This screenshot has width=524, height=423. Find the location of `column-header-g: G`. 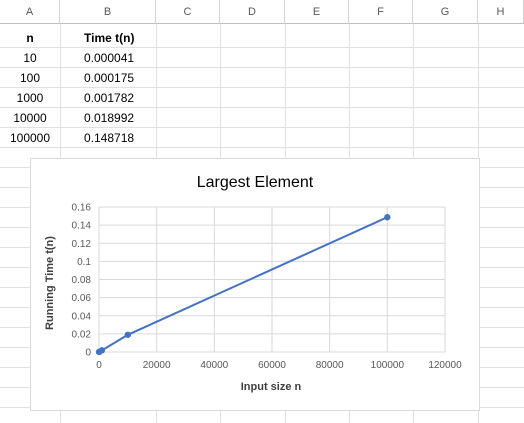

column-header-g: G is located at coordinates (445, 12).